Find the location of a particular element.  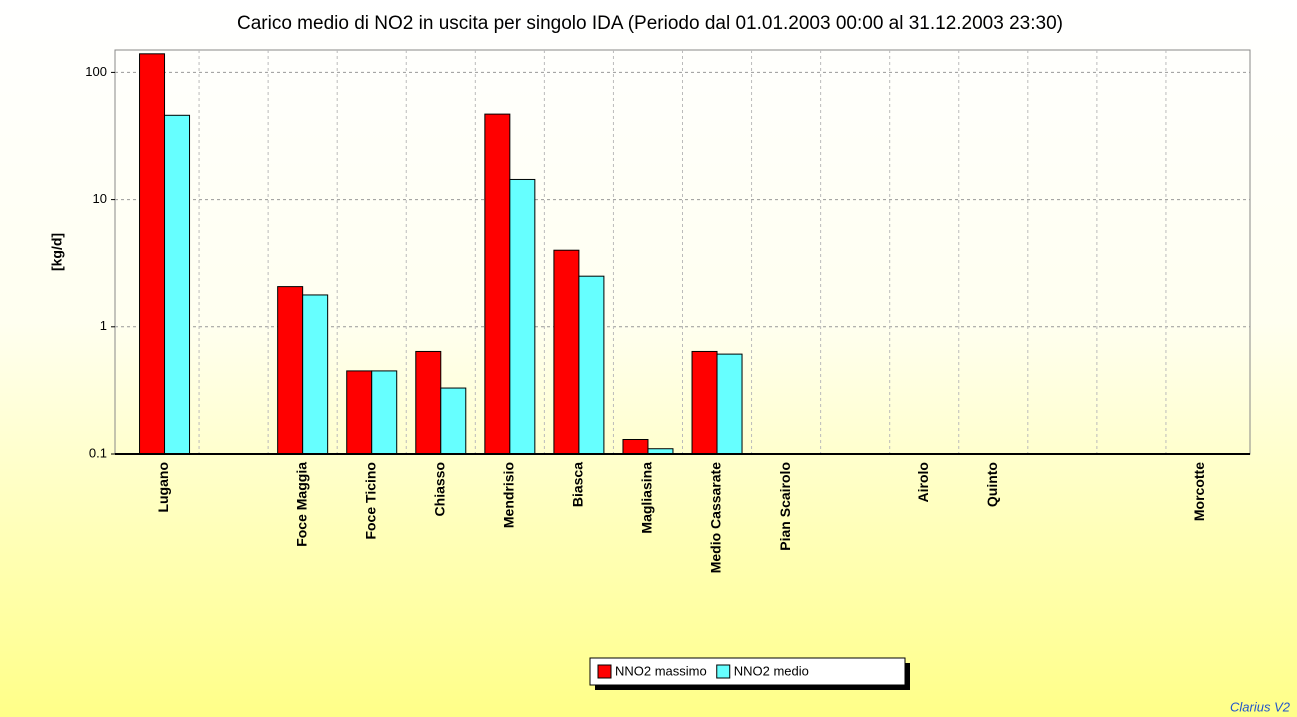

legend-label: NNO2 medio is located at coordinates (771, 670).